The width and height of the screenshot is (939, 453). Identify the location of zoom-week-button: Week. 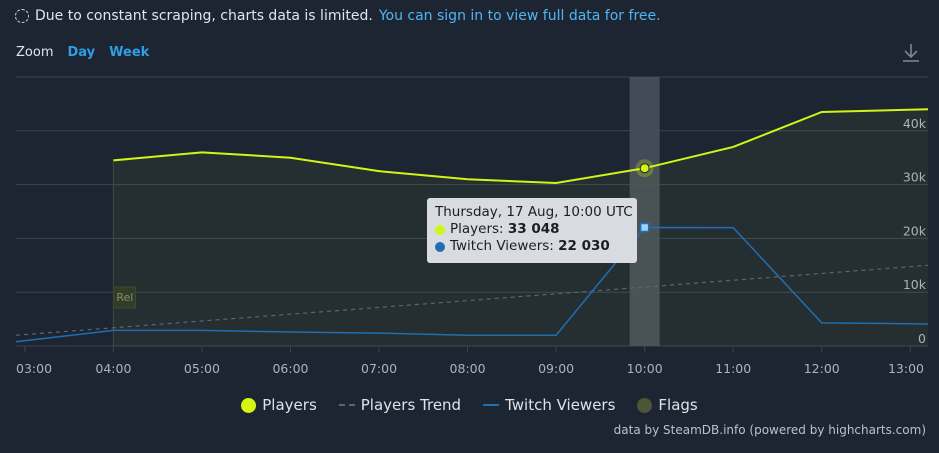
(129, 52).